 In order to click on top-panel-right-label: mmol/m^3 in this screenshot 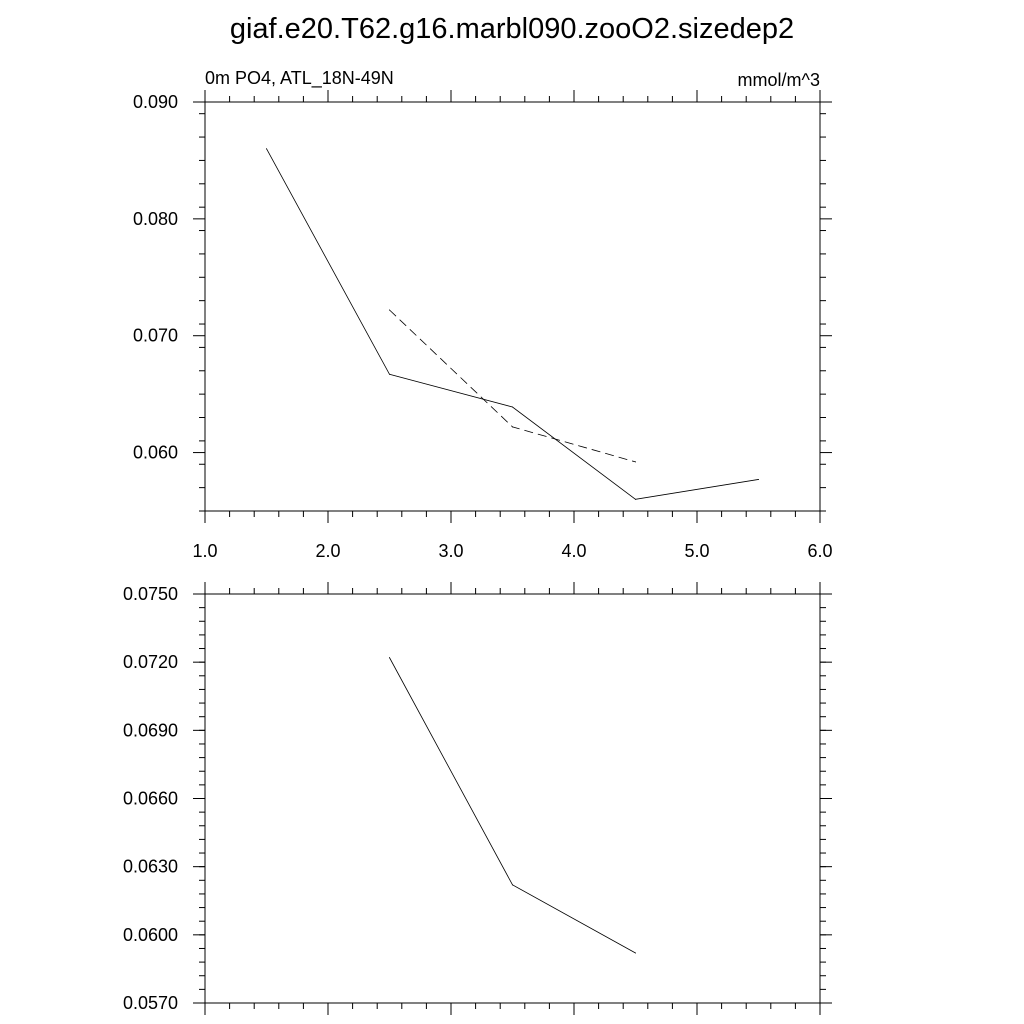, I will do `click(779, 80)`.